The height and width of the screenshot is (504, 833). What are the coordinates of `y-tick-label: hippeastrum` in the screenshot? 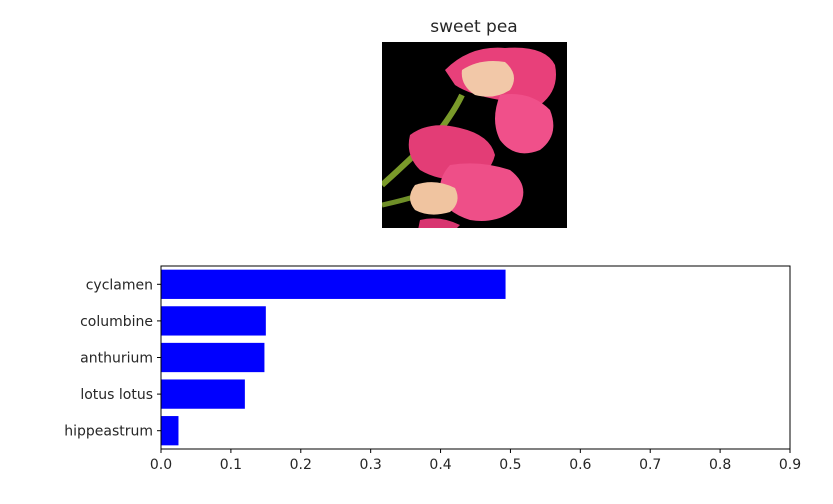 It's located at (108, 432).